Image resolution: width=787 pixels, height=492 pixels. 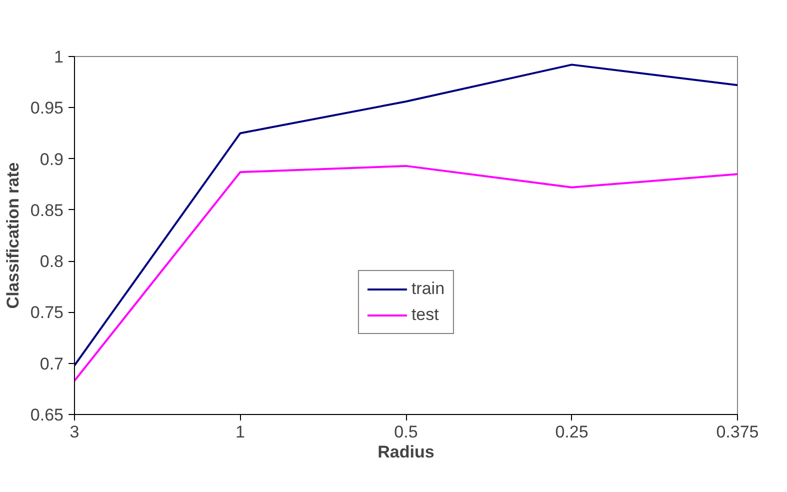 What do you see at coordinates (47, 312) in the screenshot?
I see `y-tick-label: 0.75` at bounding box center [47, 312].